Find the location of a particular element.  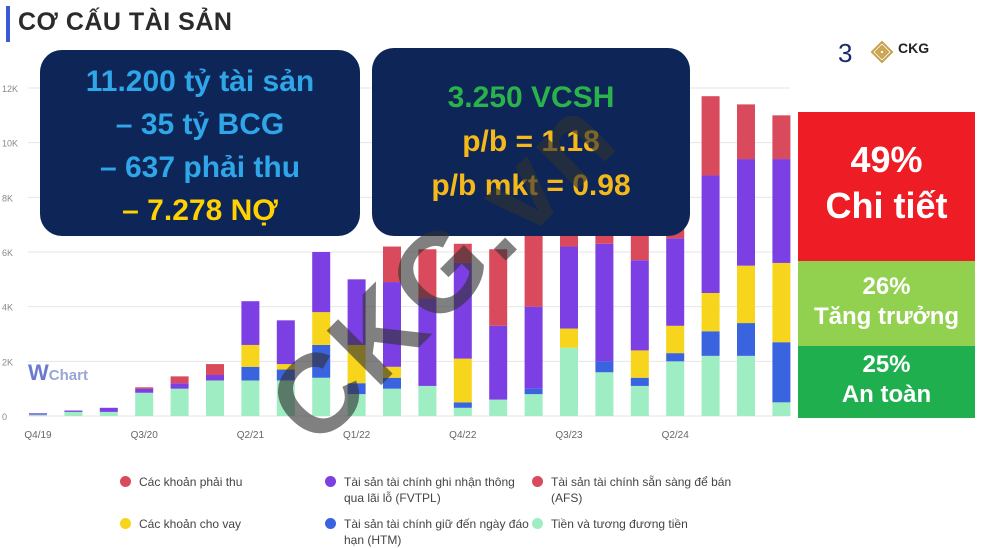

detail-label: Chi tiết is located at coordinates (886, 205).